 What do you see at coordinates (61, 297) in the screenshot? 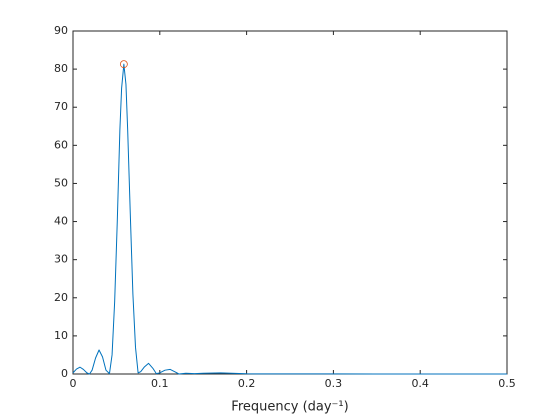
I see `y-tick-label: 20` at bounding box center [61, 297].